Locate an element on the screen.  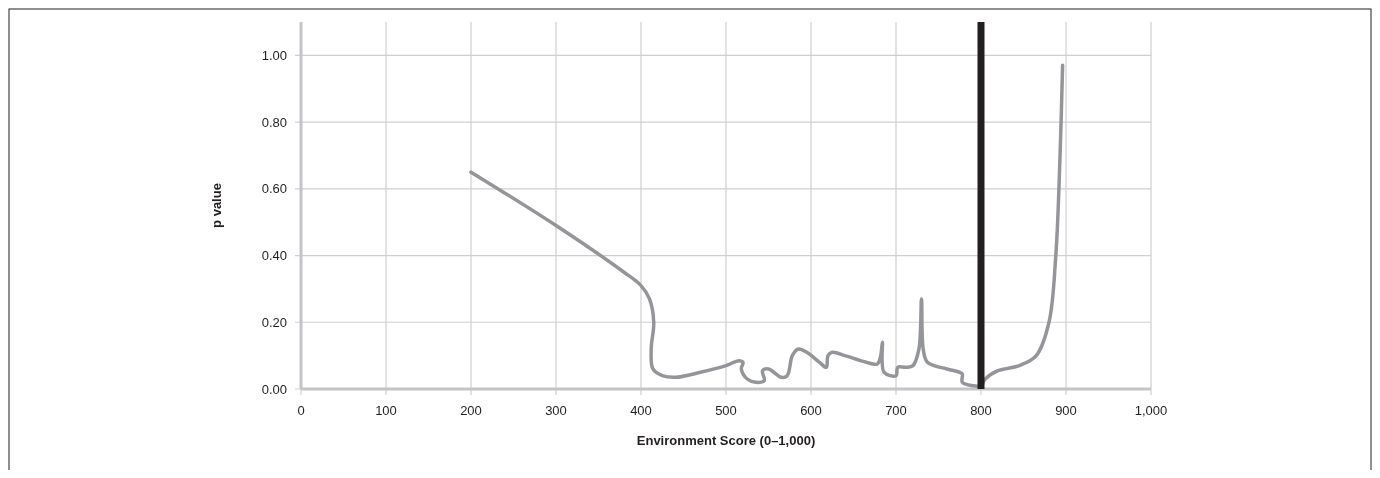
y-tick-label: 0.60 is located at coordinates (274, 189).